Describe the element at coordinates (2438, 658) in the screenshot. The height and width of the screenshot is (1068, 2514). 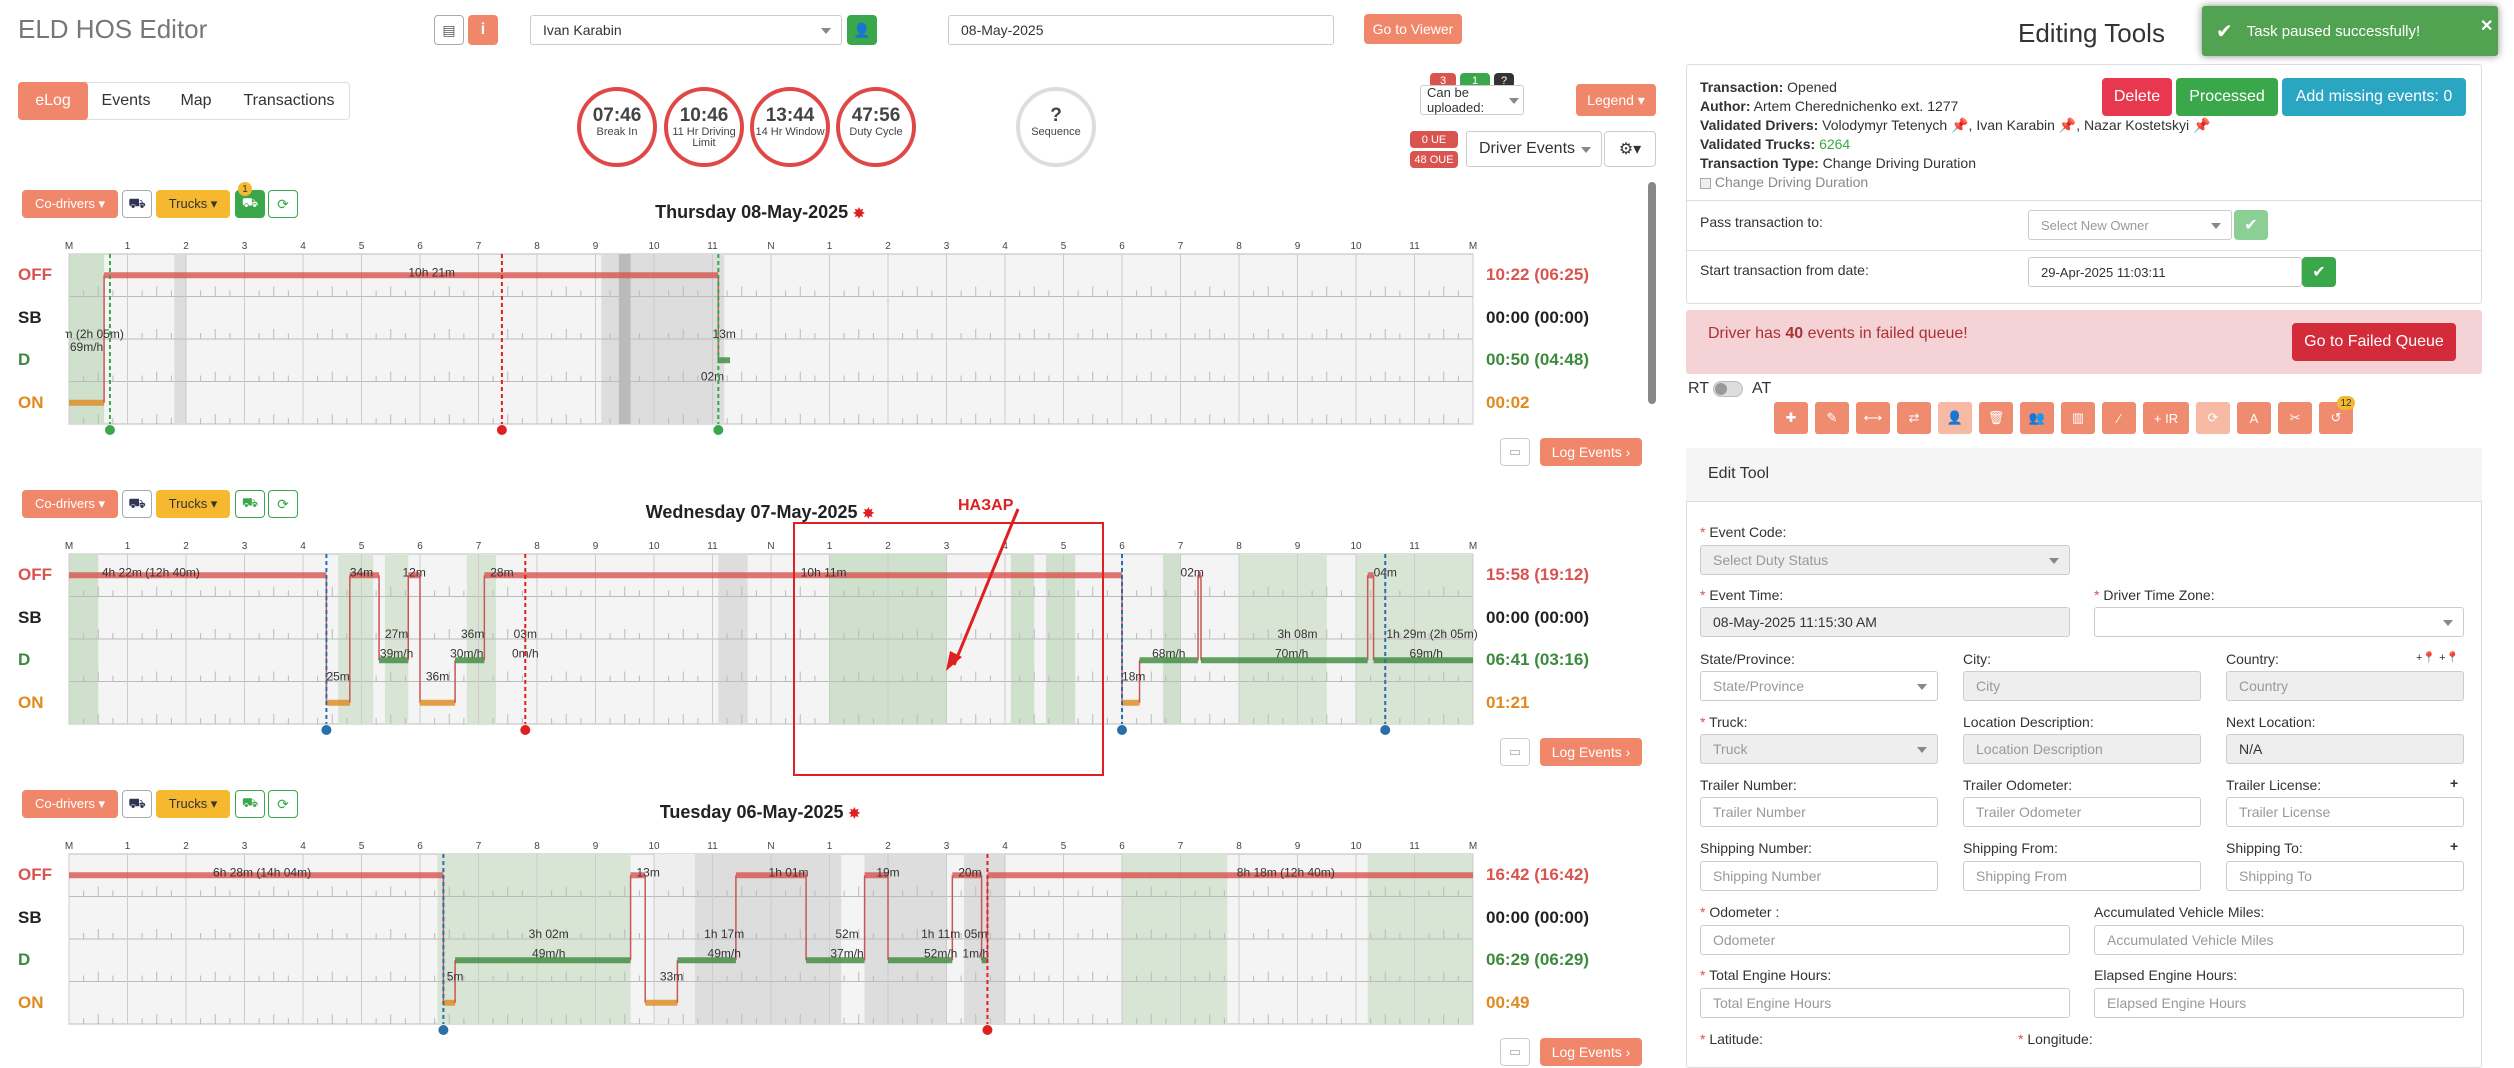
I see `location-pin-icon: +📍 +📍` at that location.